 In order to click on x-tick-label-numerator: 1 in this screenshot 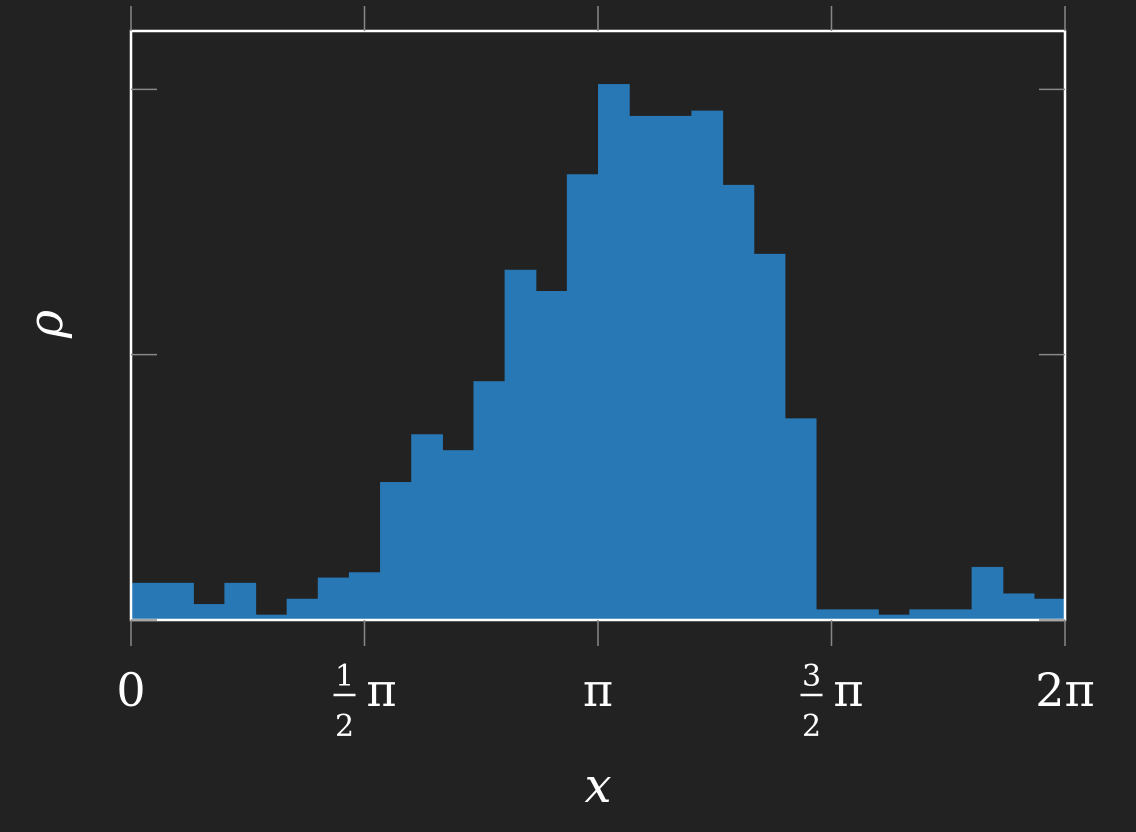, I will do `click(344, 676)`.